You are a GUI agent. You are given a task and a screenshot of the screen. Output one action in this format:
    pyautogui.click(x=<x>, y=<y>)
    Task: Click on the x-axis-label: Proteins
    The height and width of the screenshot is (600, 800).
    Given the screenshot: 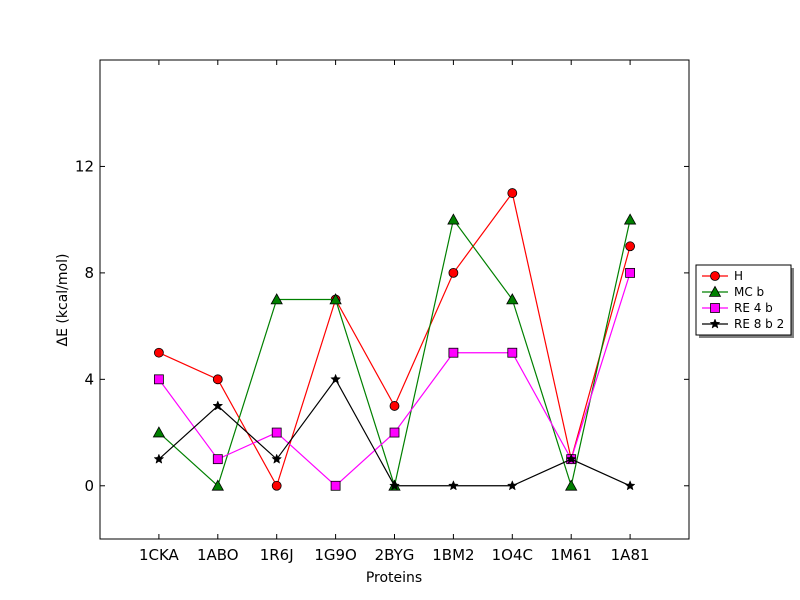 What is the action you would take?
    pyautogui.click(x=394, y=578)
    